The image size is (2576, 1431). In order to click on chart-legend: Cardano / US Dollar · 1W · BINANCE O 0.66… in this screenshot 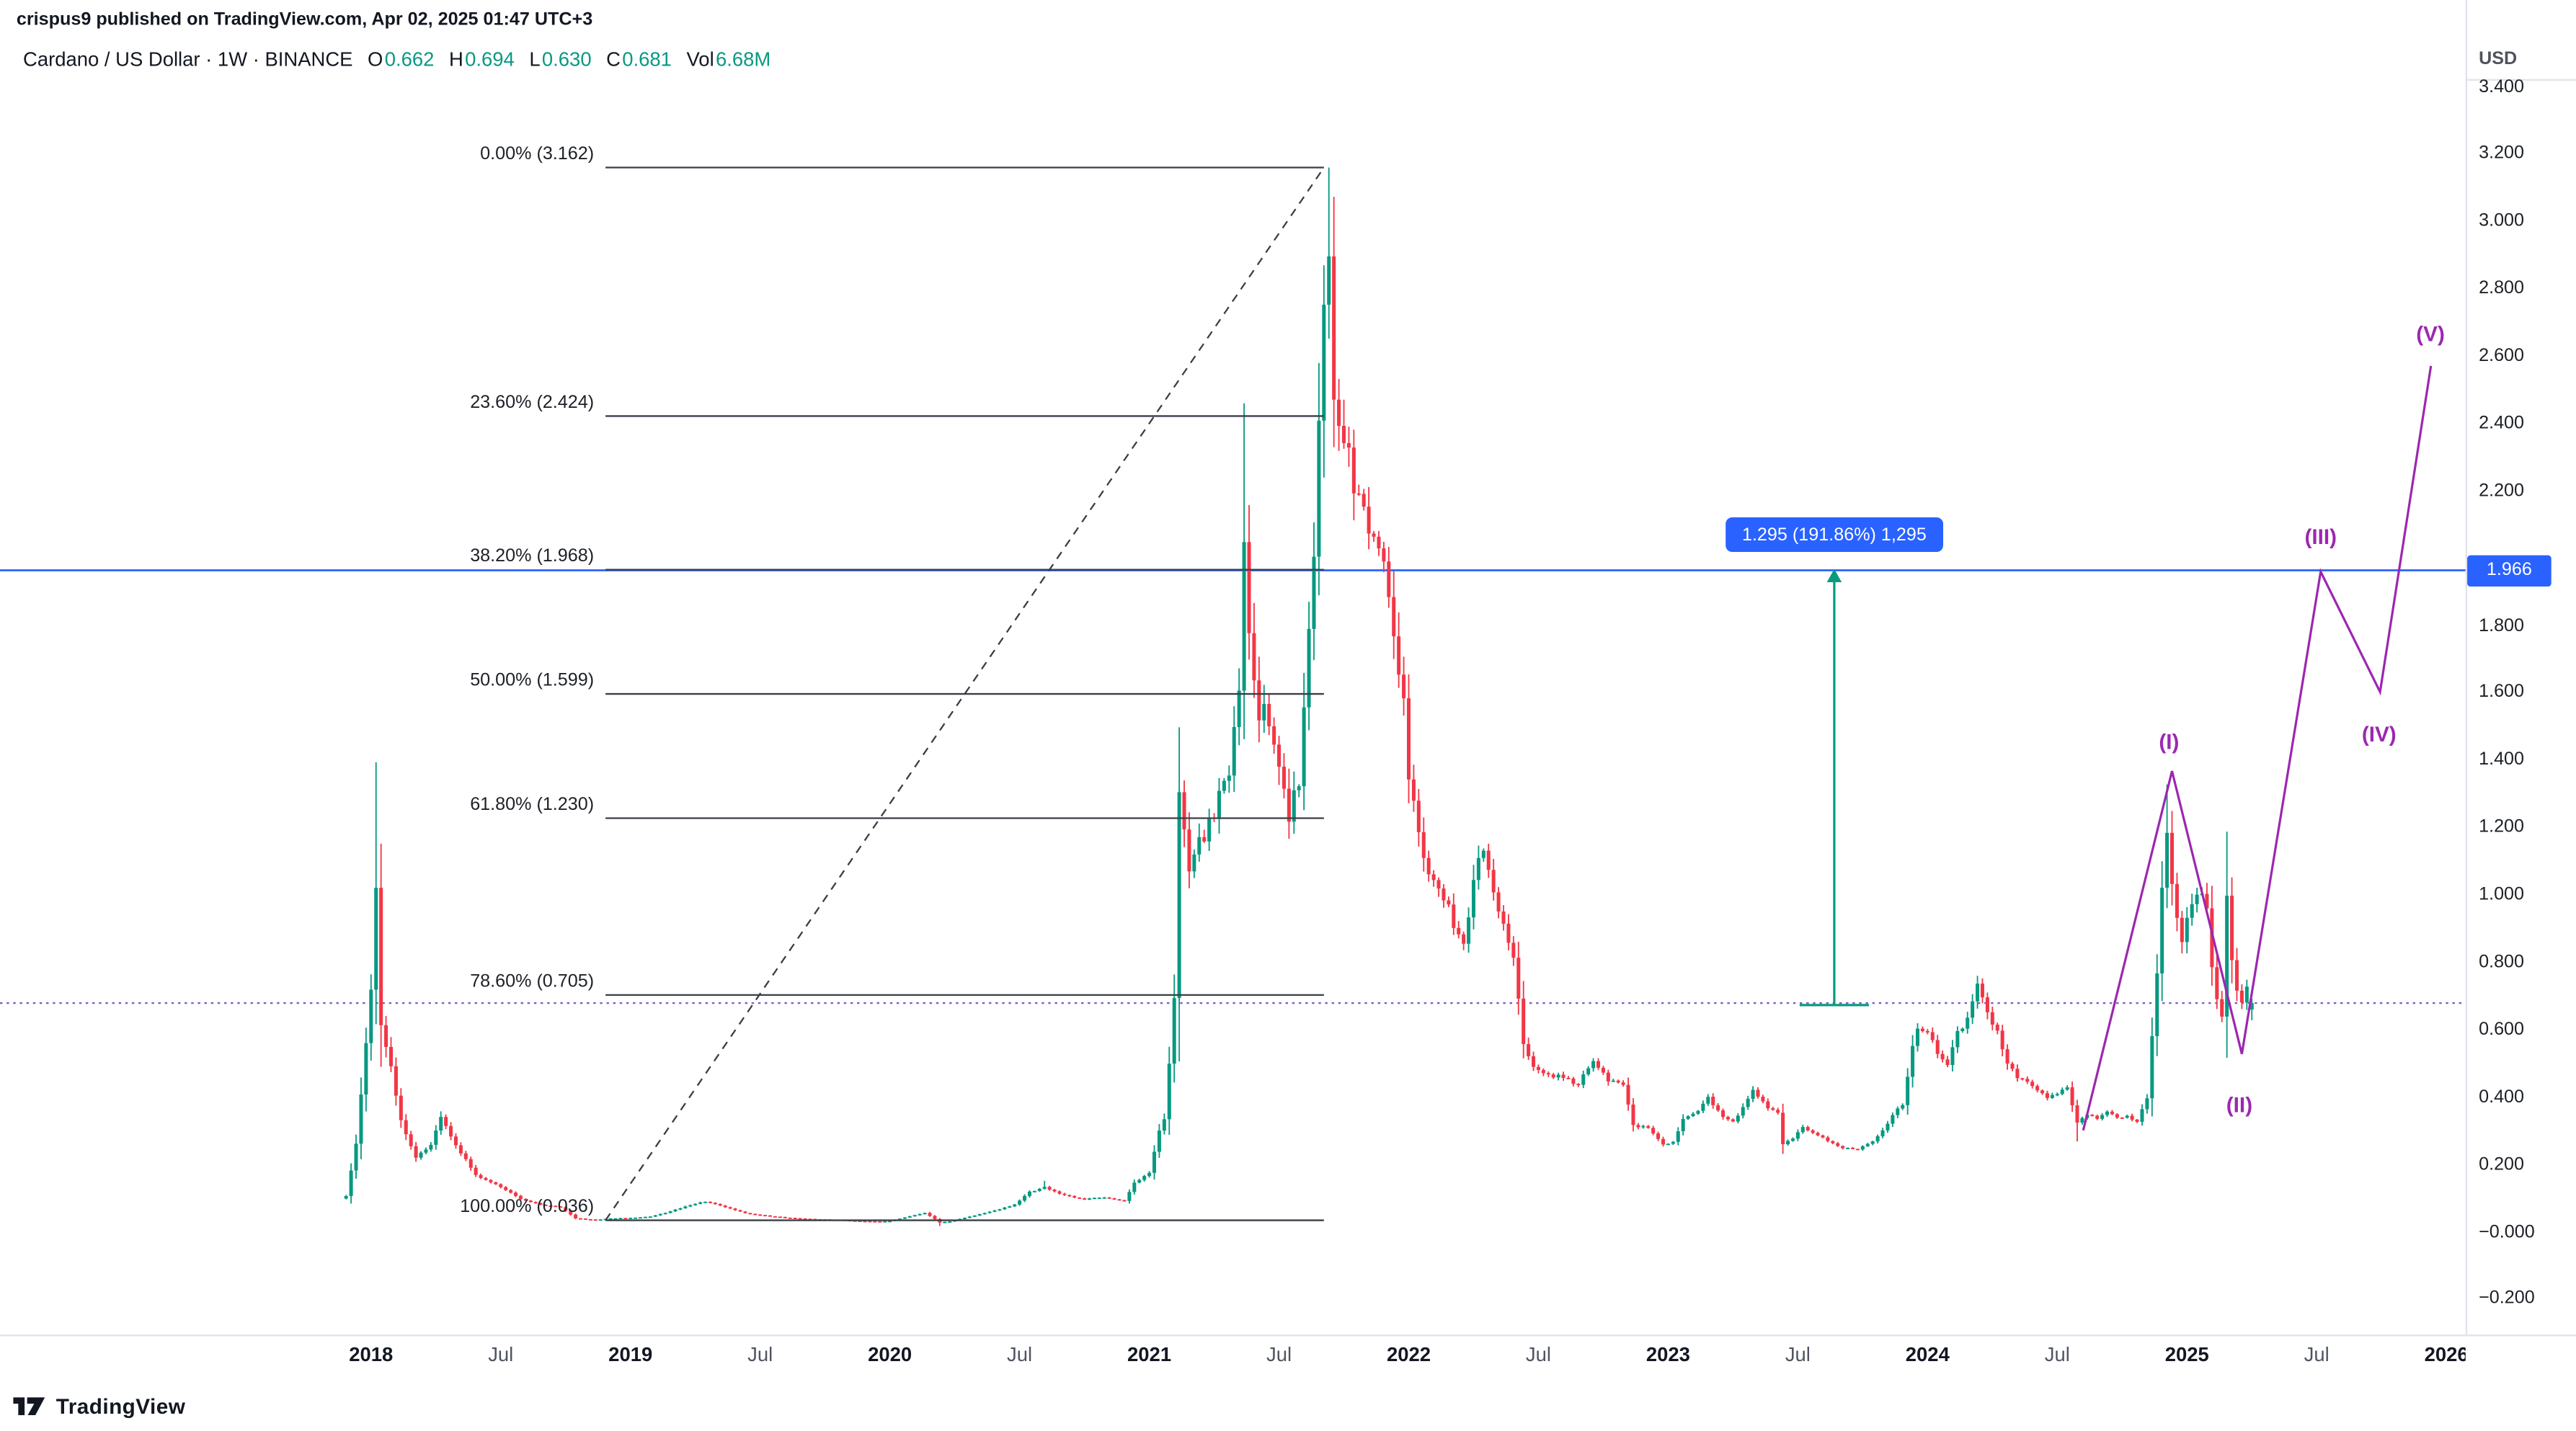, I will do `click(396, 60)`.